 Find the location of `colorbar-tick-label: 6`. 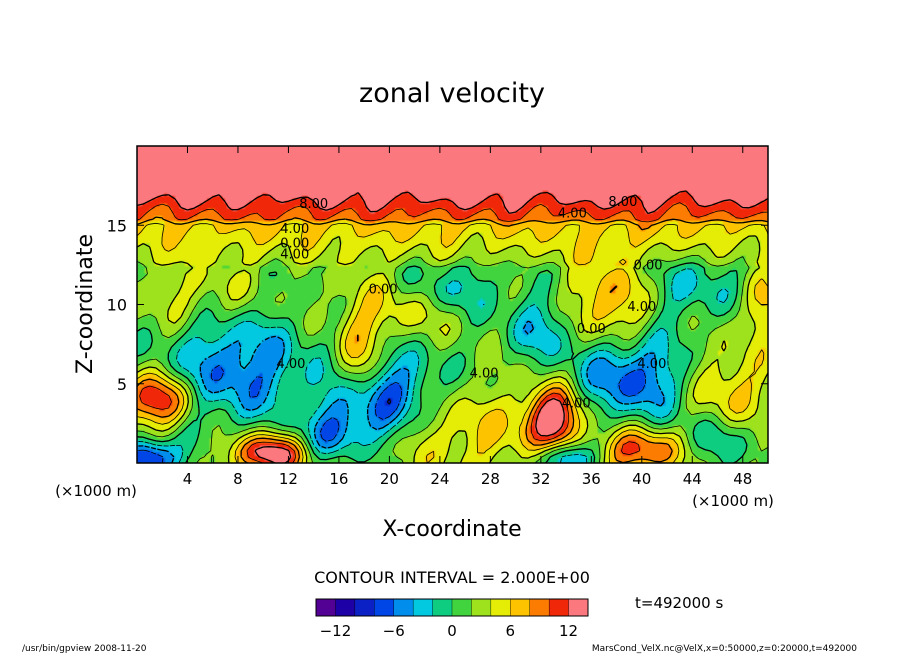

colorbar-tick-label: 6 is located at coordinates (511, 631).